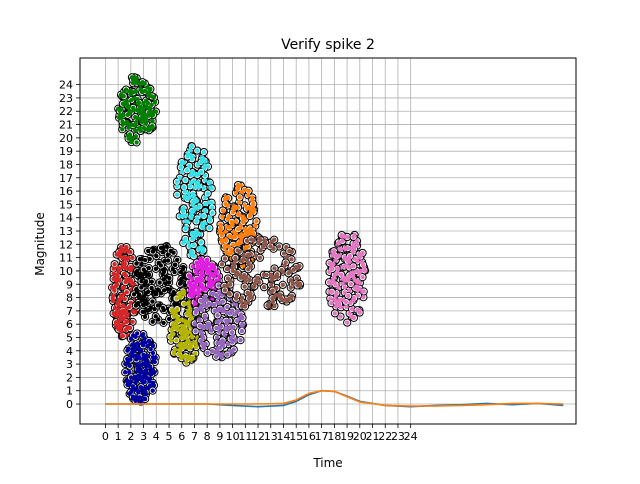 Image resolution: width=640 pixels, height=484 pixels. What do you see at coordinates (245, 436) in the screenshot?
I see `x-tick-label: 11` at bounding box center [245, 436].